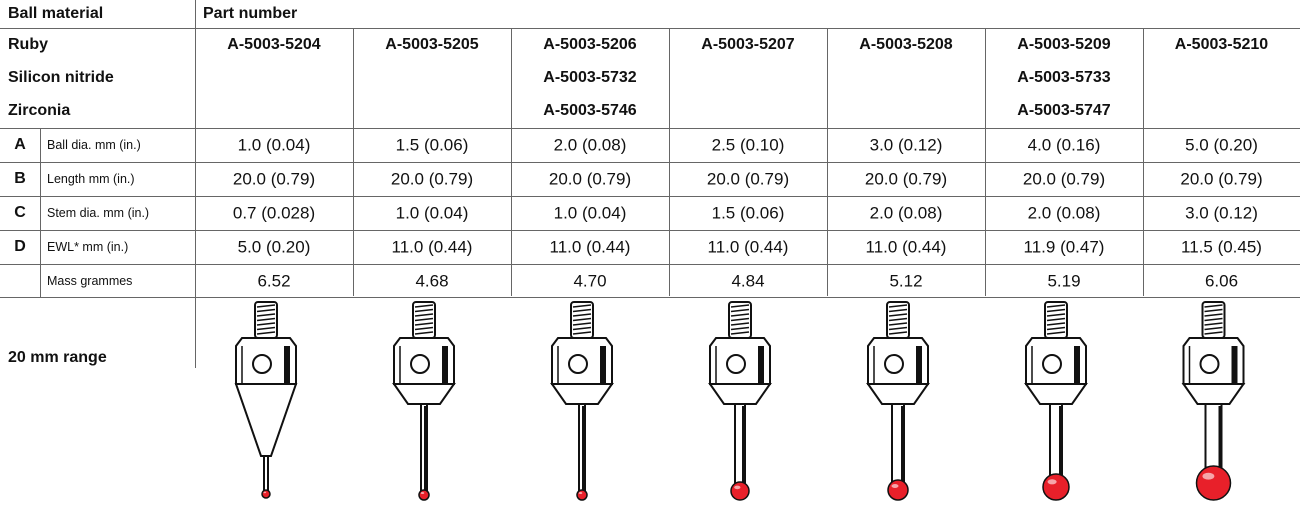  What do you see at coordinates (90, 280) in the screenshot?
I see `row-label: Mass grammes` at bounding box center [90, 280].